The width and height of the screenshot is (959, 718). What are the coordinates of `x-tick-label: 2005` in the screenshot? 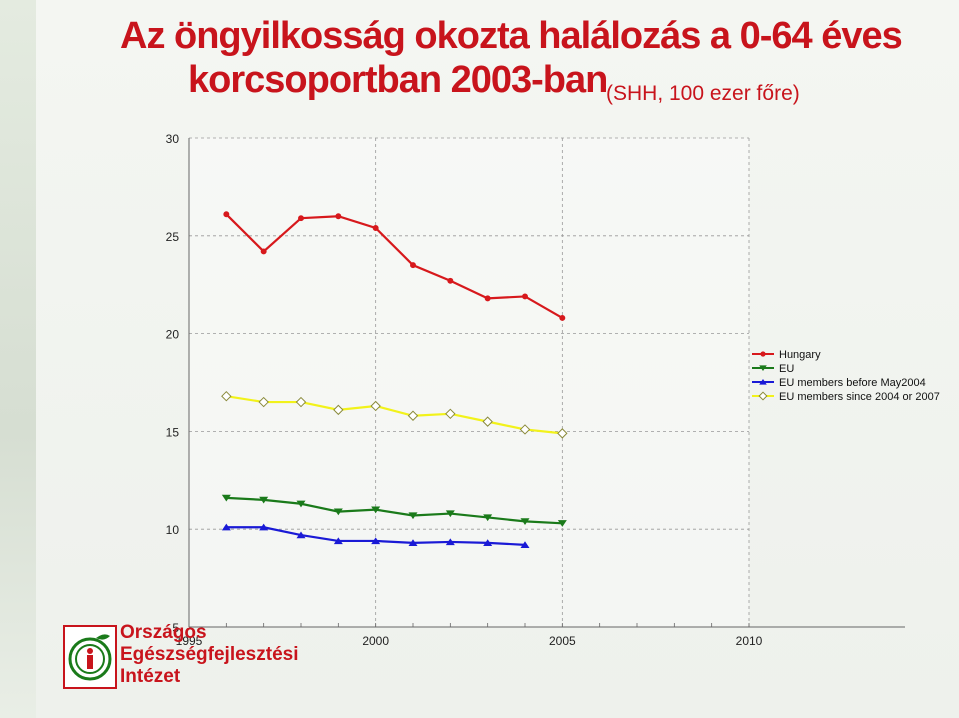 It's located at (562, 641).